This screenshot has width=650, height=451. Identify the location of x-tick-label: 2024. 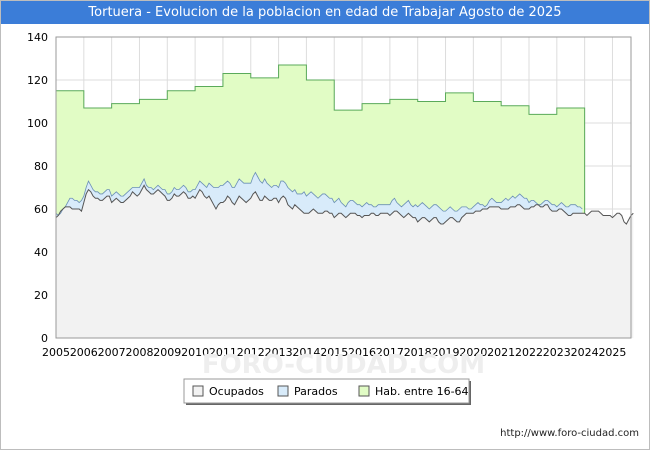
(585, 352).